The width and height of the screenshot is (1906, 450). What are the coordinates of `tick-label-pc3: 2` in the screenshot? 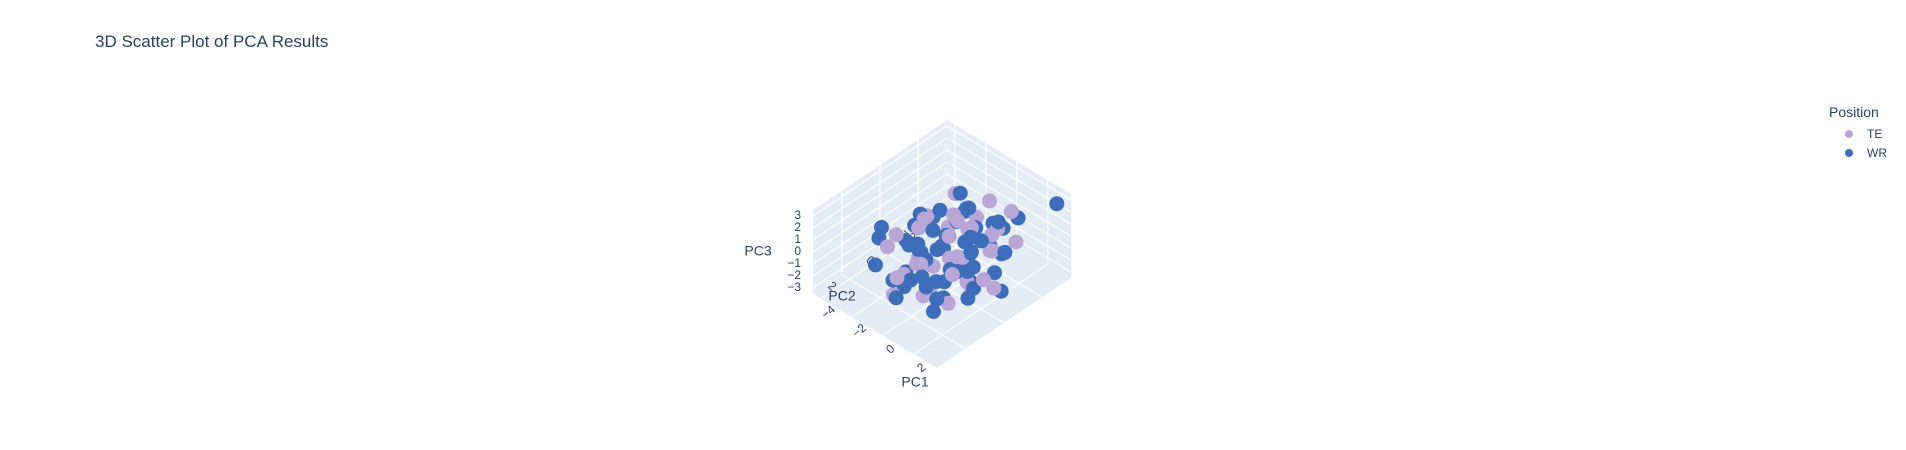 It's located at (797, 227).